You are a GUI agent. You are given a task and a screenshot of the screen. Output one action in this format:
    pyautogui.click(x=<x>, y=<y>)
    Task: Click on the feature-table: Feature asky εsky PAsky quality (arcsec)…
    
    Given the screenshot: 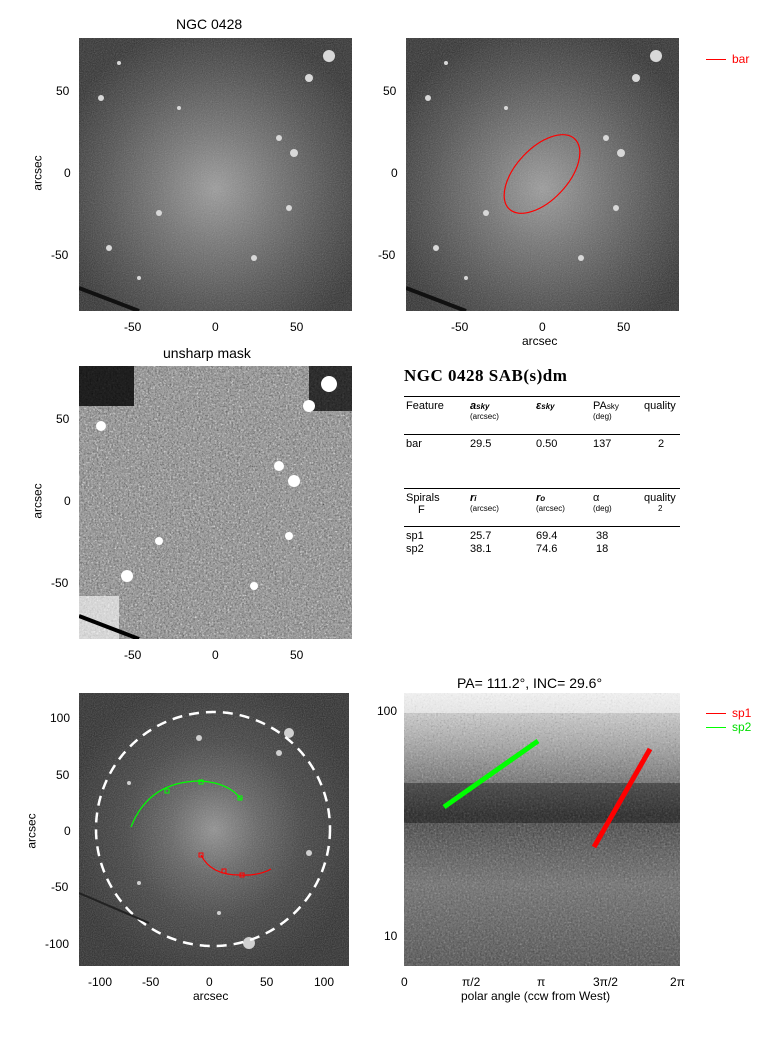 What is the action you would take?
    pyautogui.click(x=542, y=482)
    